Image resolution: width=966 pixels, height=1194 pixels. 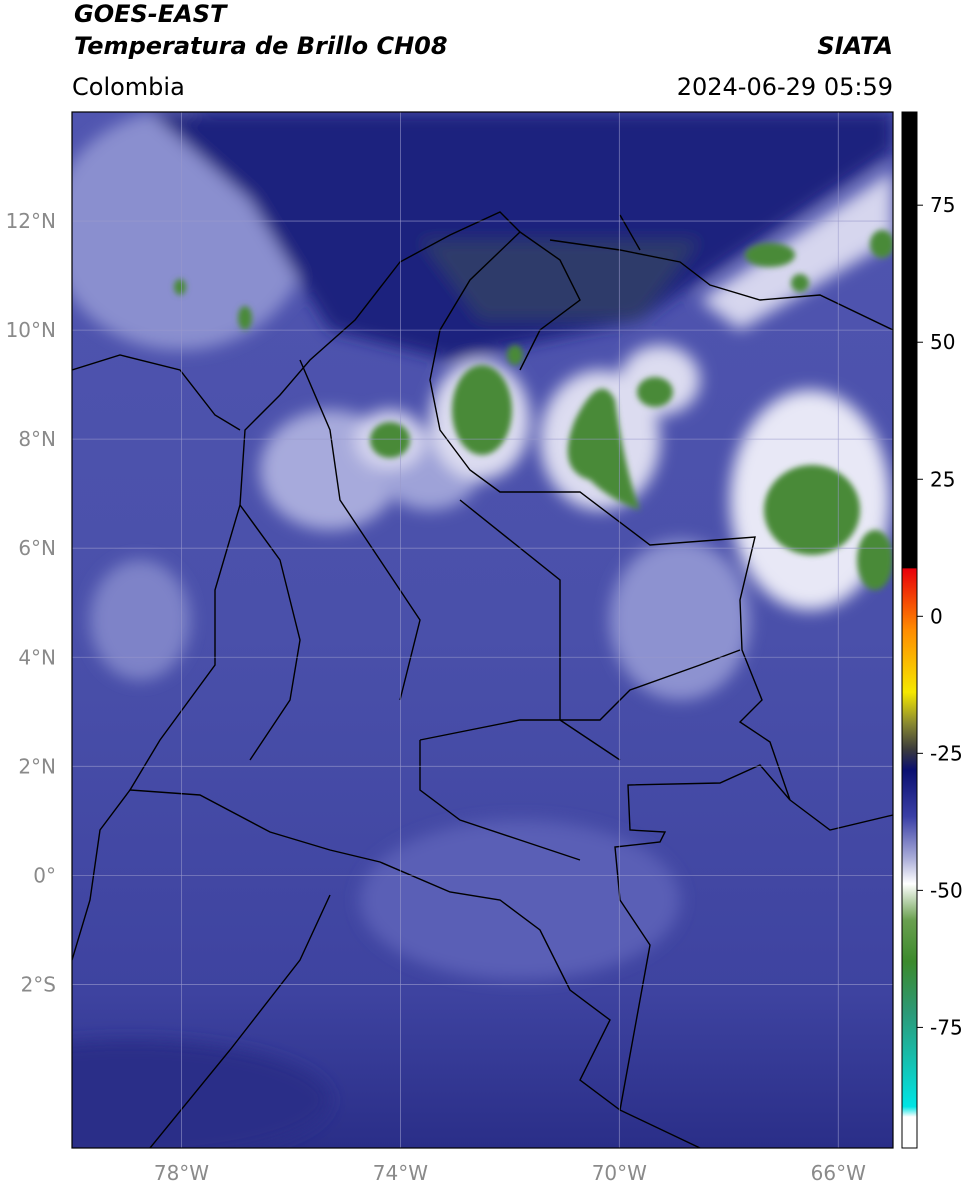 I want to click on colorbar-tick-label: -50, so click(x=946, y=890).